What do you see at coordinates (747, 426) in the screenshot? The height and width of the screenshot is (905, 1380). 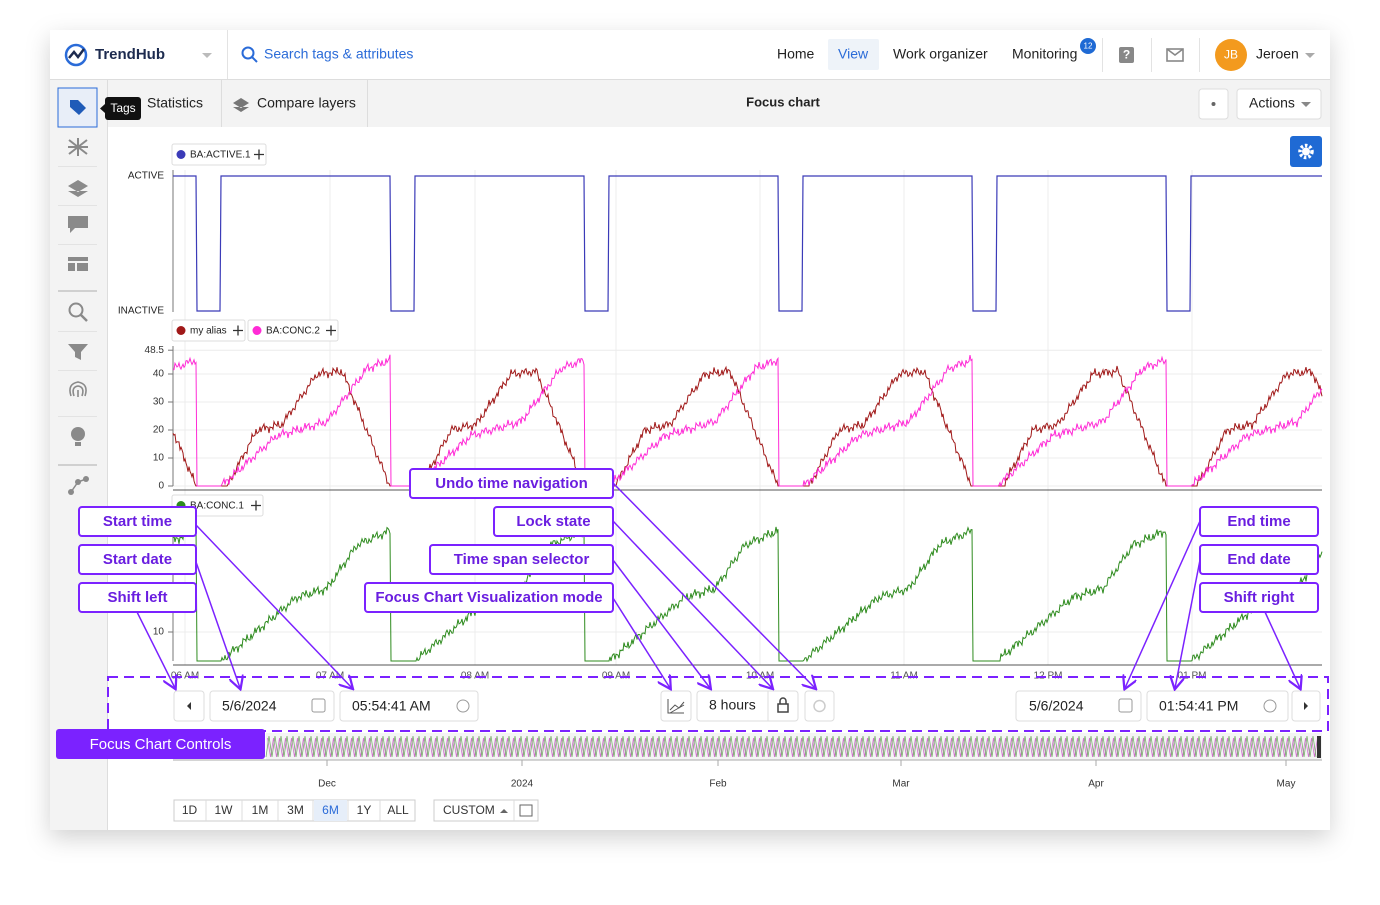 I see `trace` at bounding box center [747, 426].